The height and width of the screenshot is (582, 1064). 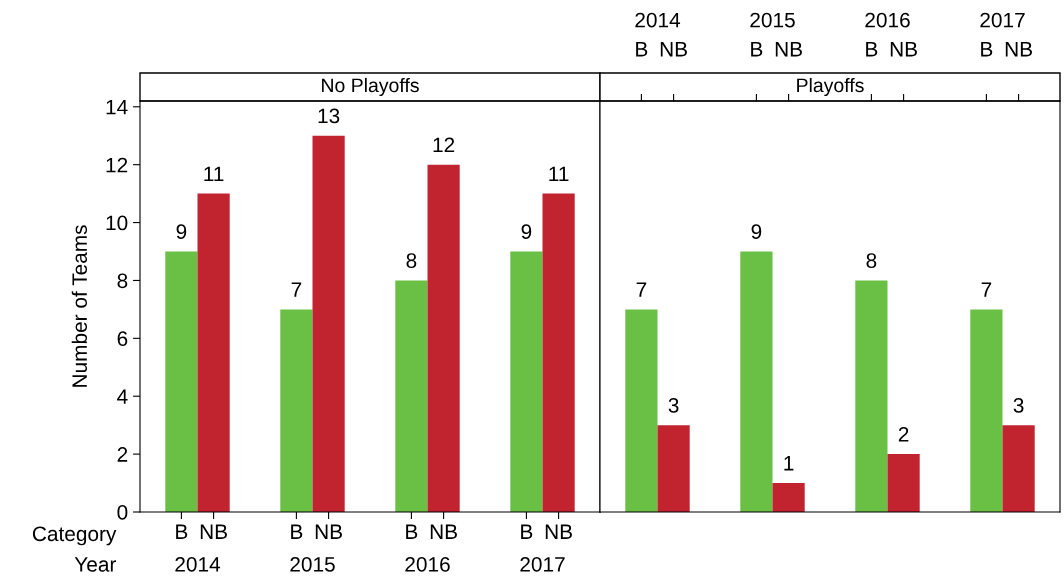 I want to click on data-label: 1, so click(x=789, y=463).